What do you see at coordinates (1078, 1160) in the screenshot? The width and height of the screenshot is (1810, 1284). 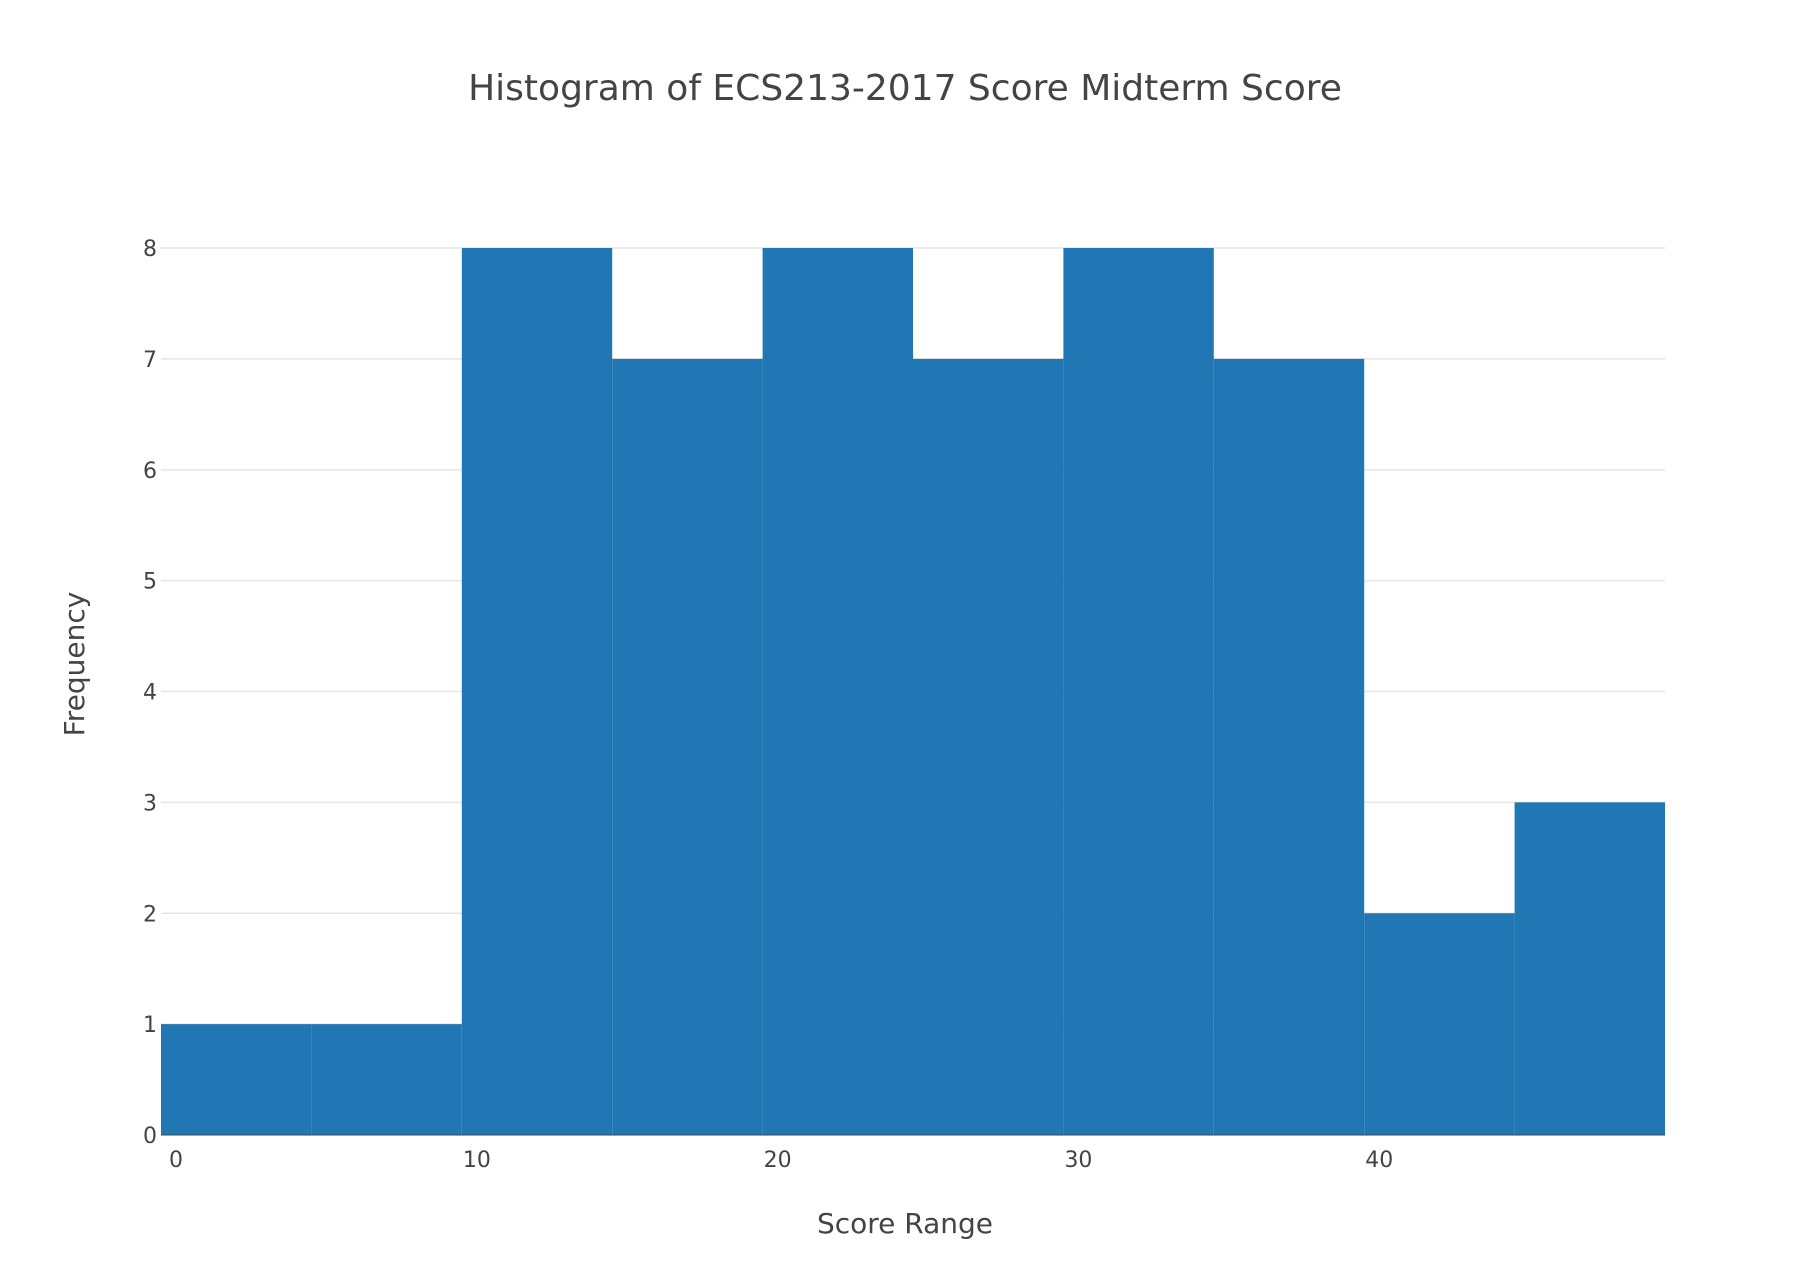 I see `x-tick-label: 30` at bounding box center [1078, 1160].